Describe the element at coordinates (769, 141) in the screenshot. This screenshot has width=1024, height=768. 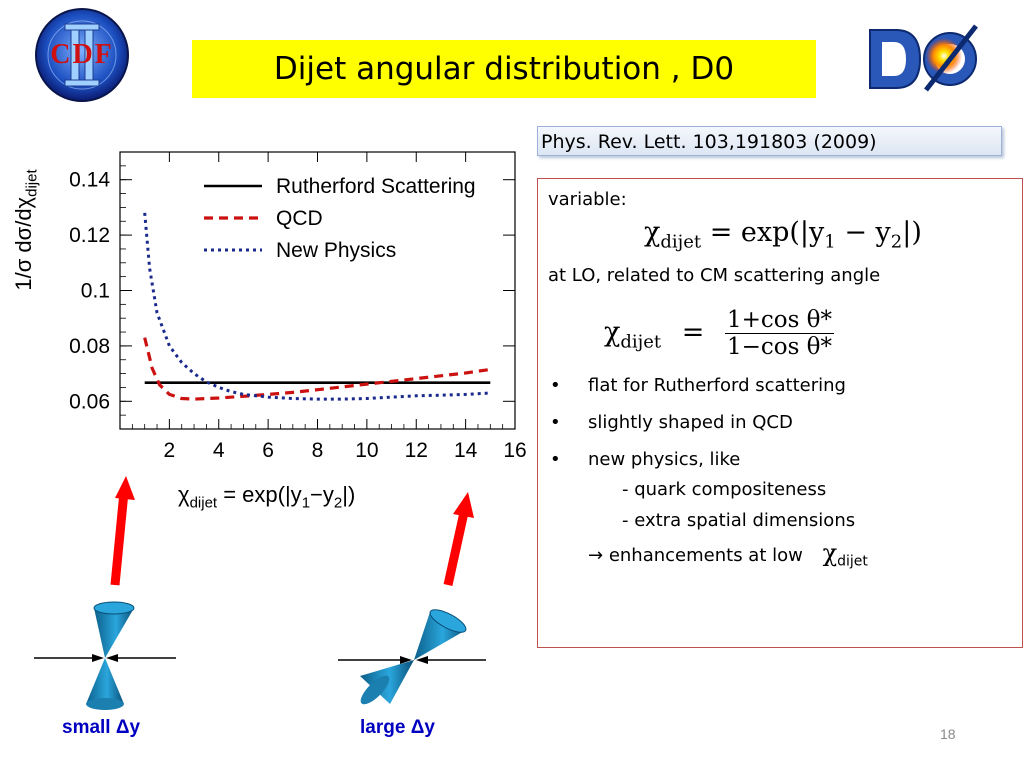
I see `reference-box: Phys. Rev. Lett. 103,191803 (2009)` at that location.